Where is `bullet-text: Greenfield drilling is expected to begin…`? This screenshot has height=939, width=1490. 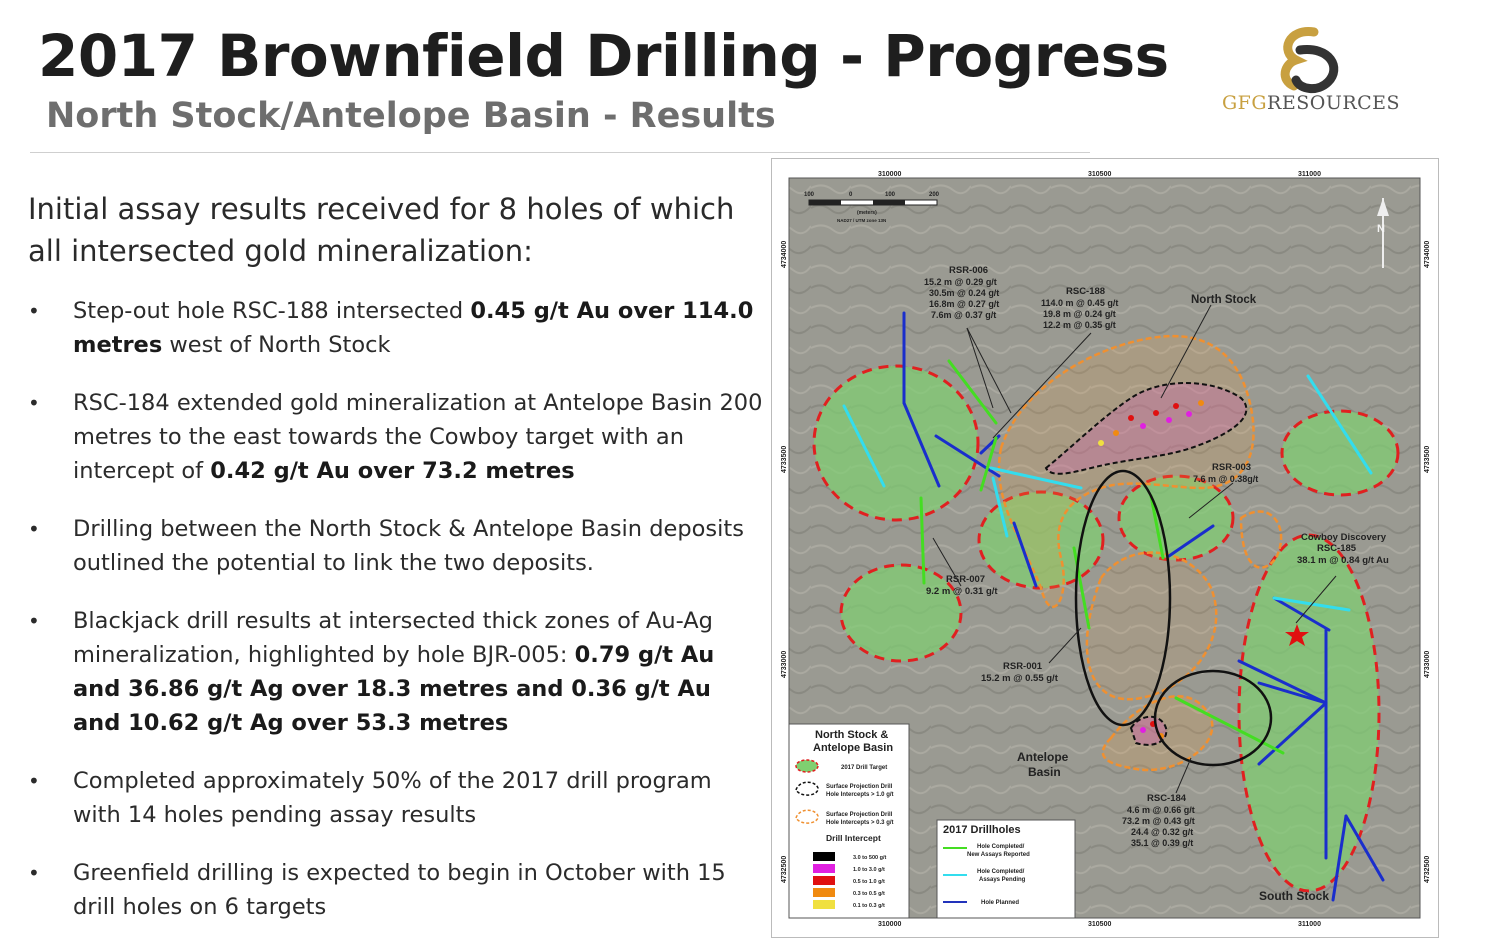 bullet-text: Greenfield drilling is expected to begin… is located at coordinates (399, 890).